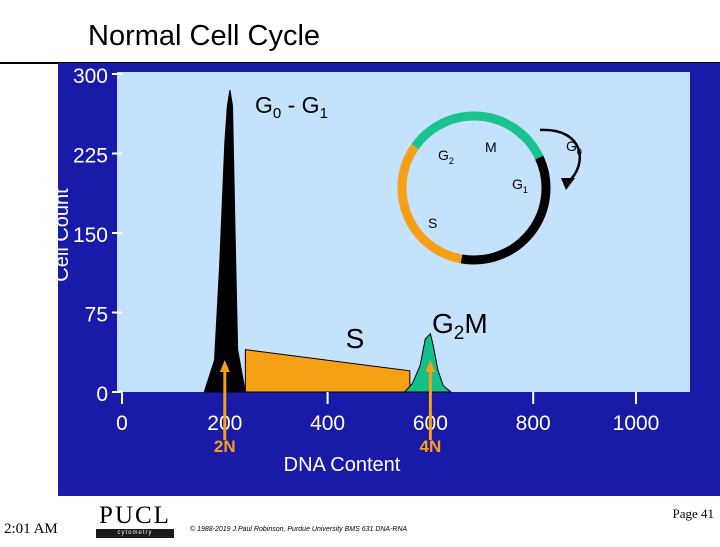 Image resolution: width=720 pixels, height=547 pixels. I want to click on y-tick-label: 300, so click(90, 76).